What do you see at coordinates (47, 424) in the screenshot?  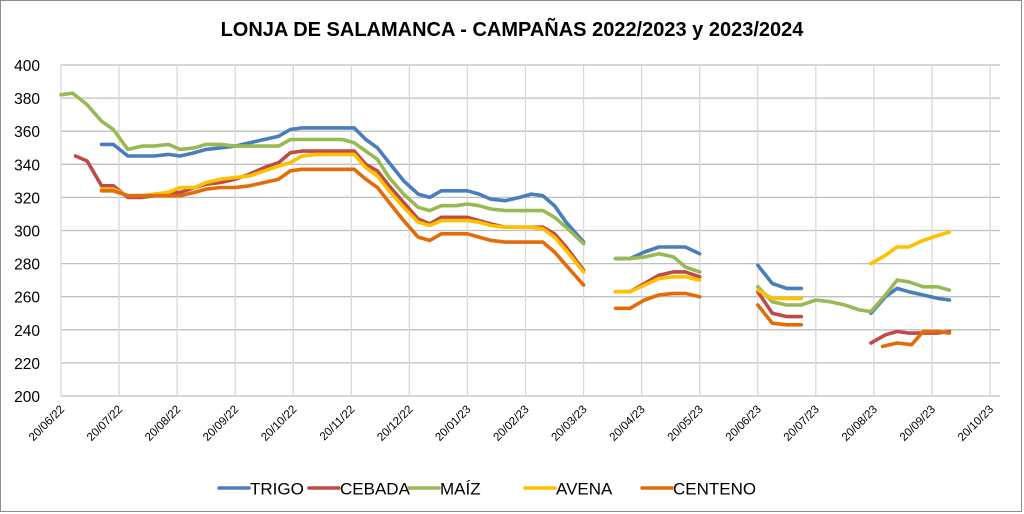 I see `x-tick-label: 20/06/22` at bounding box center [47, 424].